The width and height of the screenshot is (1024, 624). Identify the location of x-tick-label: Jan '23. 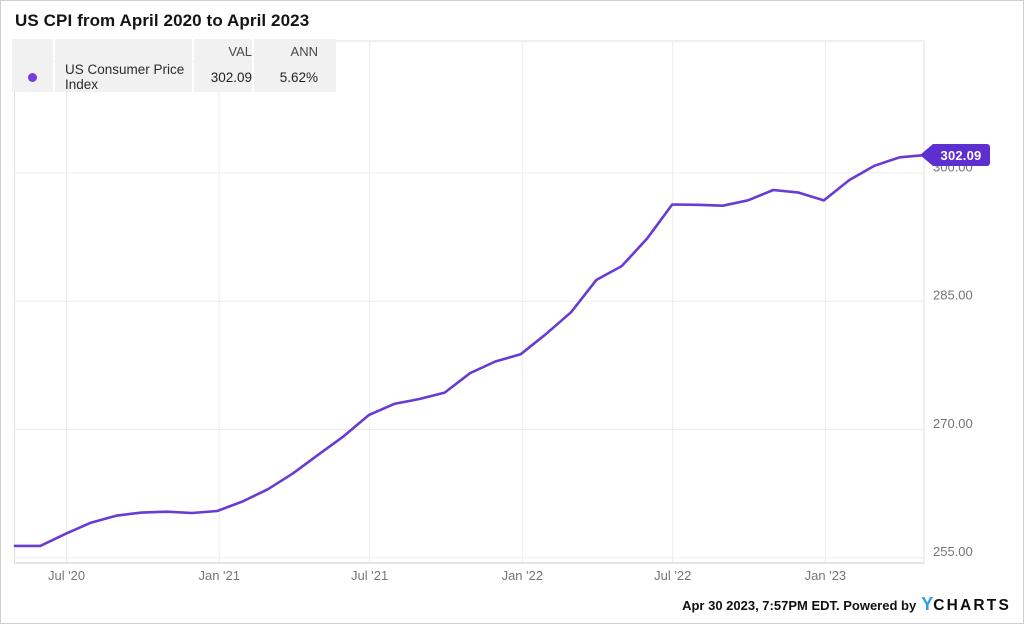
(826, 575).